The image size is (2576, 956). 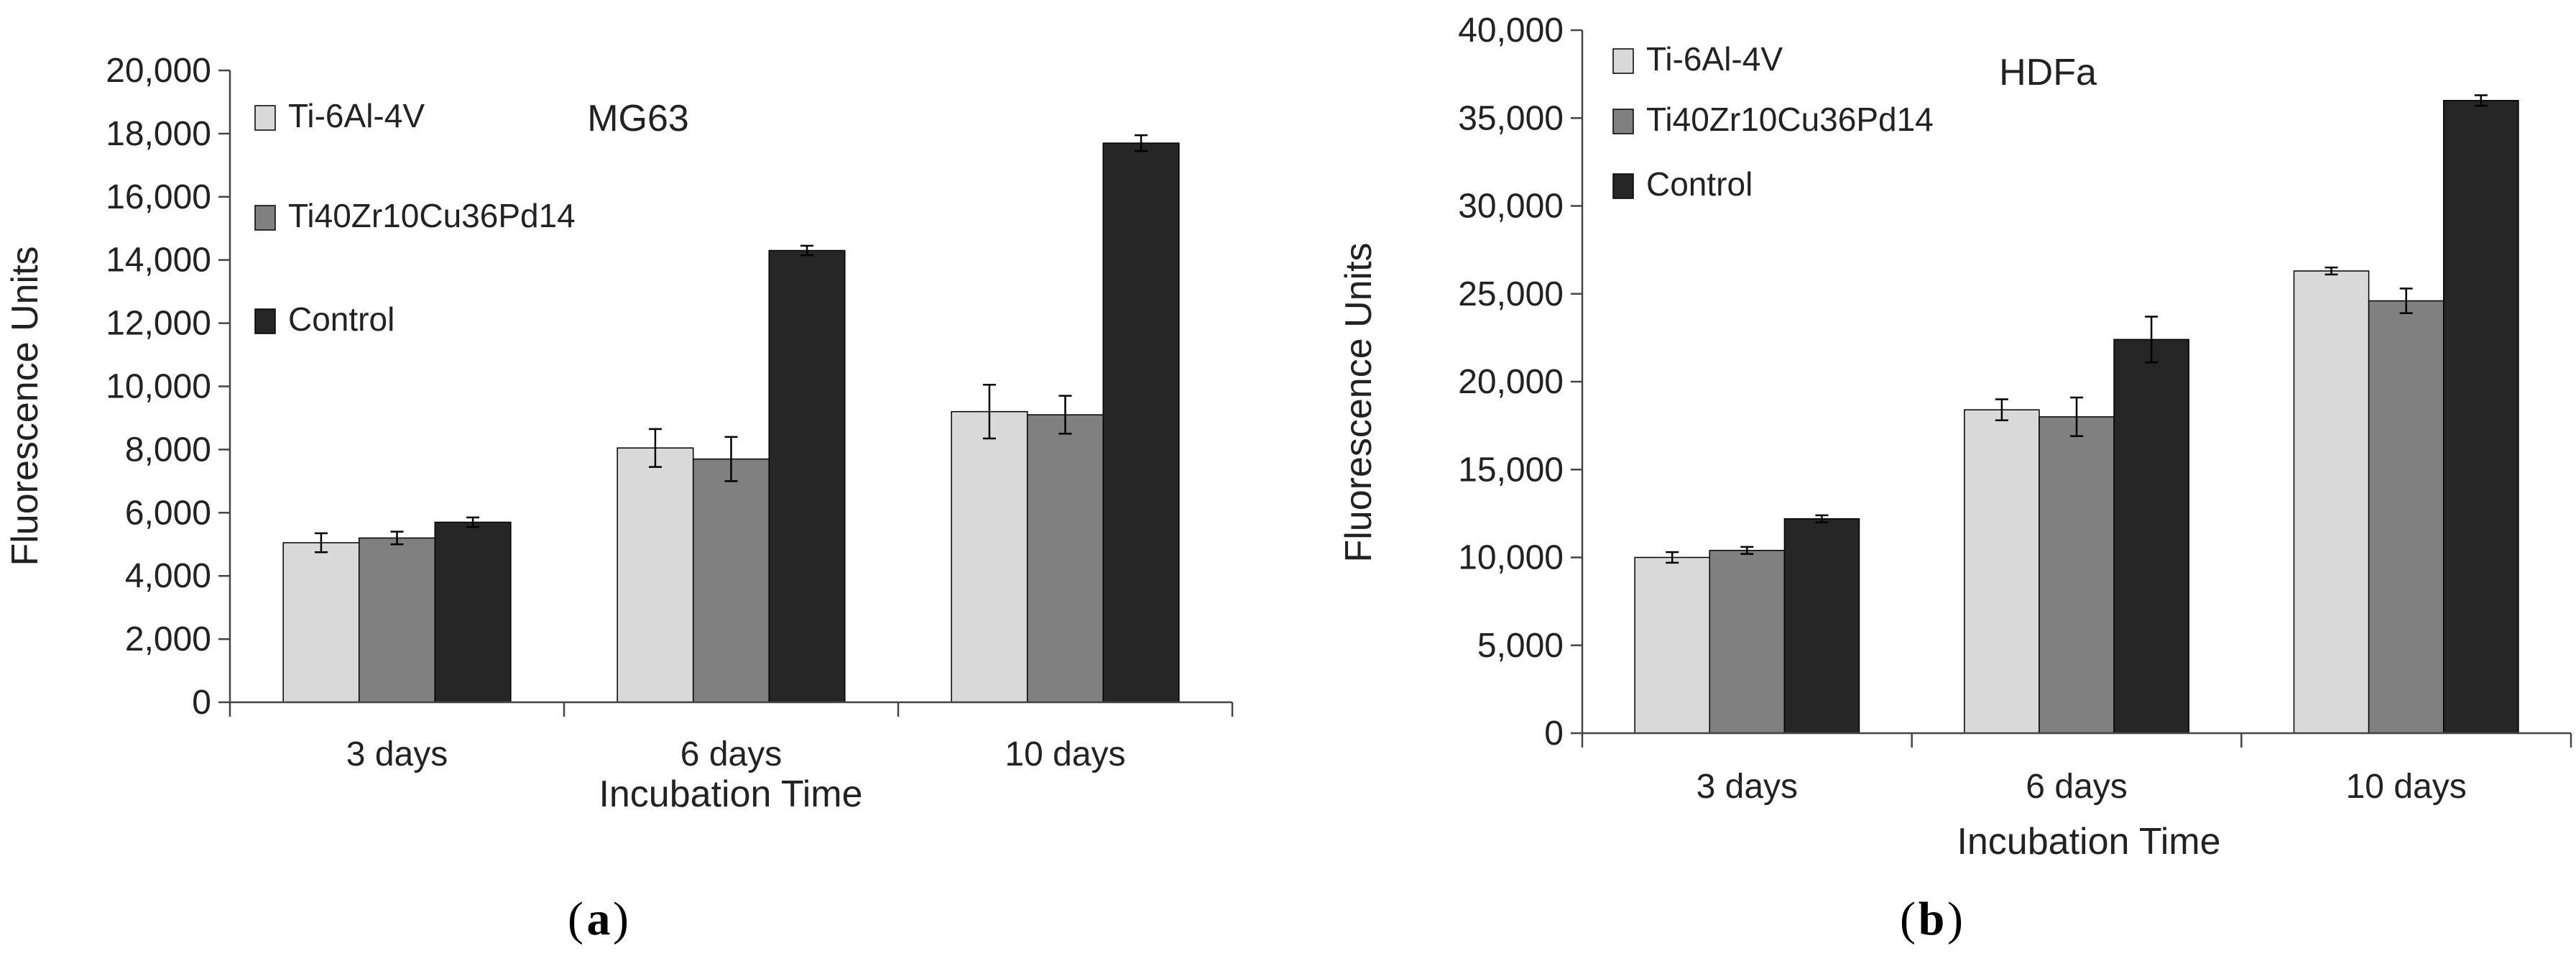 I want to click on caption-b-letter: b, so click(x=1932, y=919).